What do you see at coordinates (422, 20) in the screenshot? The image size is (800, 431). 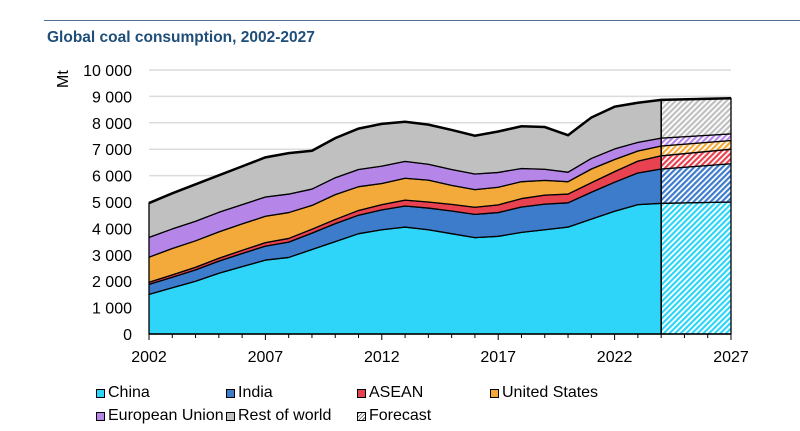 I see `title-rule` at bounding box center [422, 20].